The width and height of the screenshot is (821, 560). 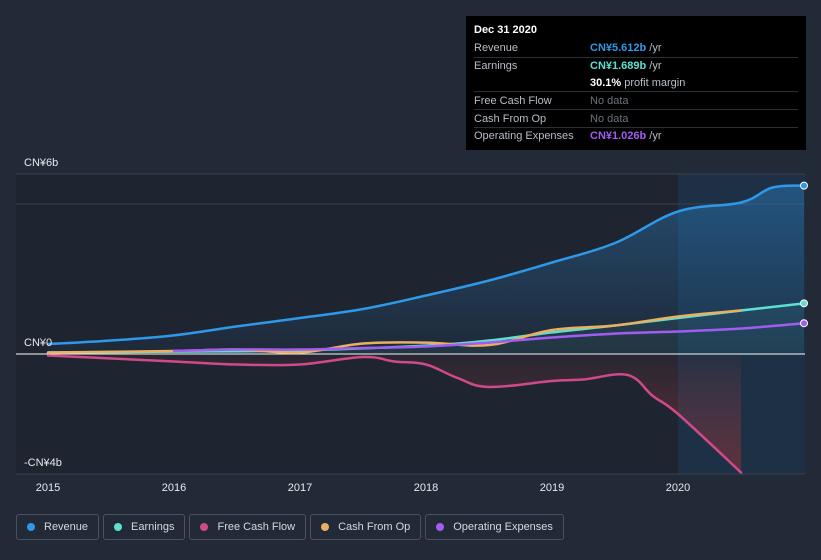 What do you see at coordinates (43, 463) in the screenshot?
I see `y-tick-label: -CN¥4b` at bounding box center [43, 463].